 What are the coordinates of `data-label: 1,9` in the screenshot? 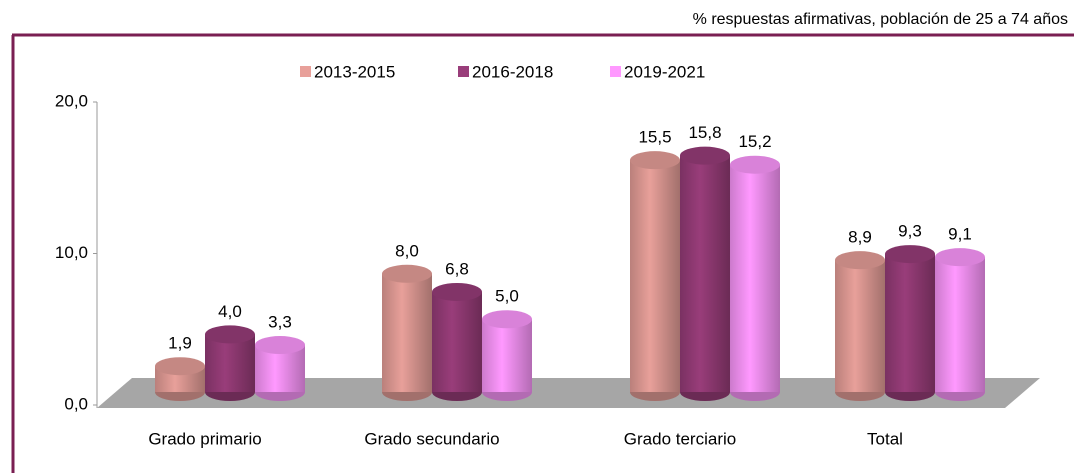 It's located at (180, 343).